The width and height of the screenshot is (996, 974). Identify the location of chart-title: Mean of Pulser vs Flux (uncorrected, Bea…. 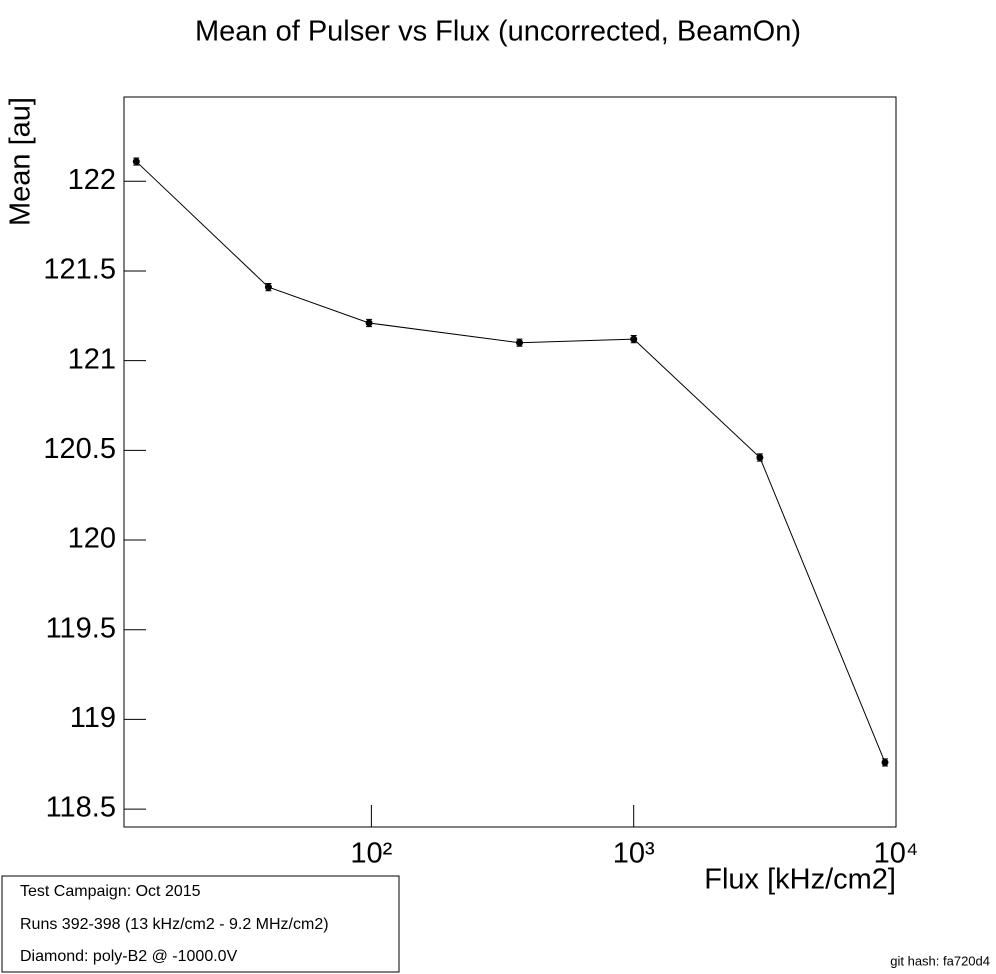
(498, 32).